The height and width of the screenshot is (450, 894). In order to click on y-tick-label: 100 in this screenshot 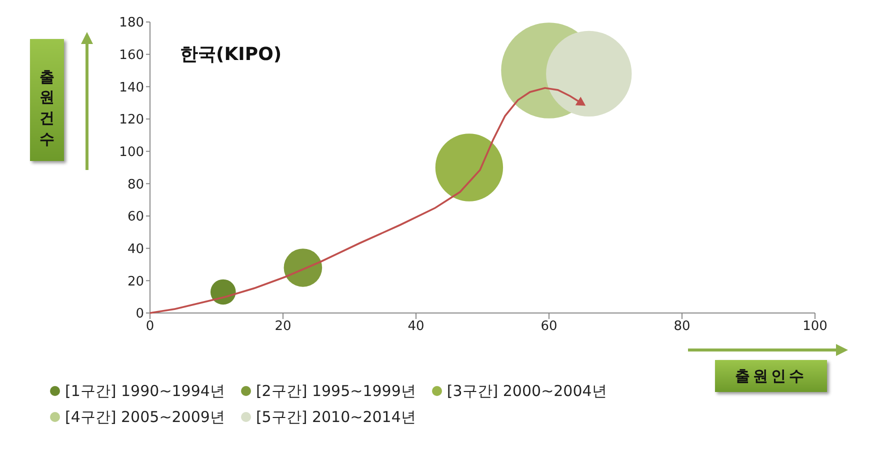, I will do `click(131, 152)`.